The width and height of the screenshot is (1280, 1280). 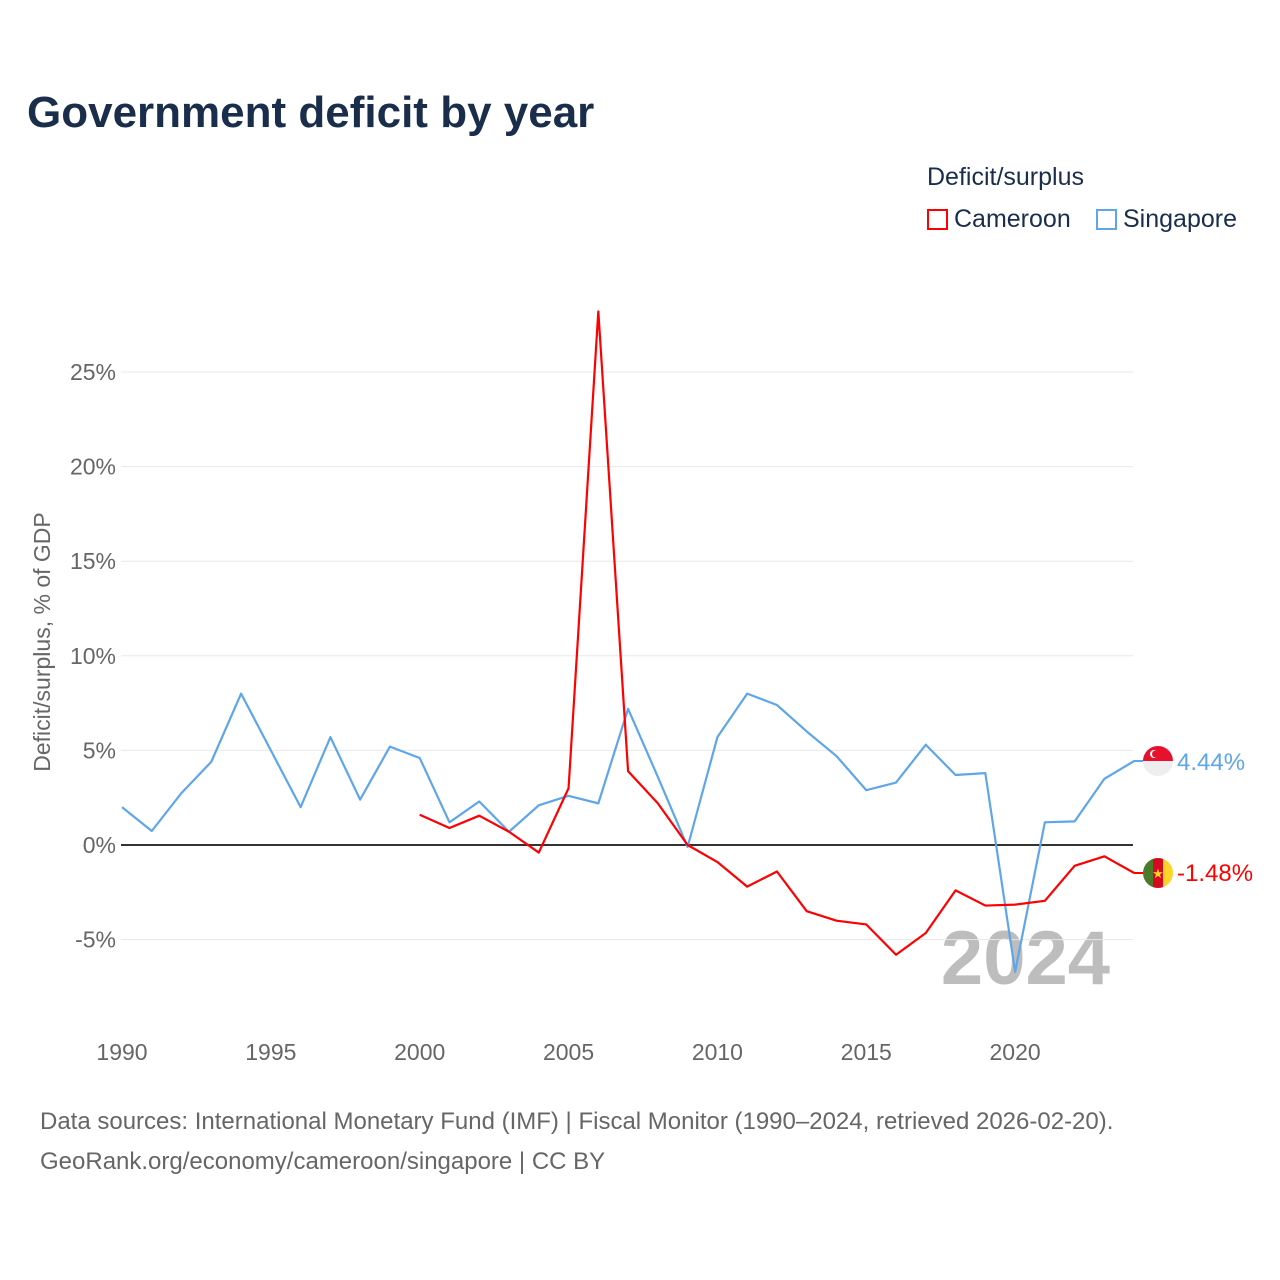 What do you see at coordinates (1005, 177) in the screenshot?
I see `legend-title: Deficit/surplus` at bounding box center [1005, 177].